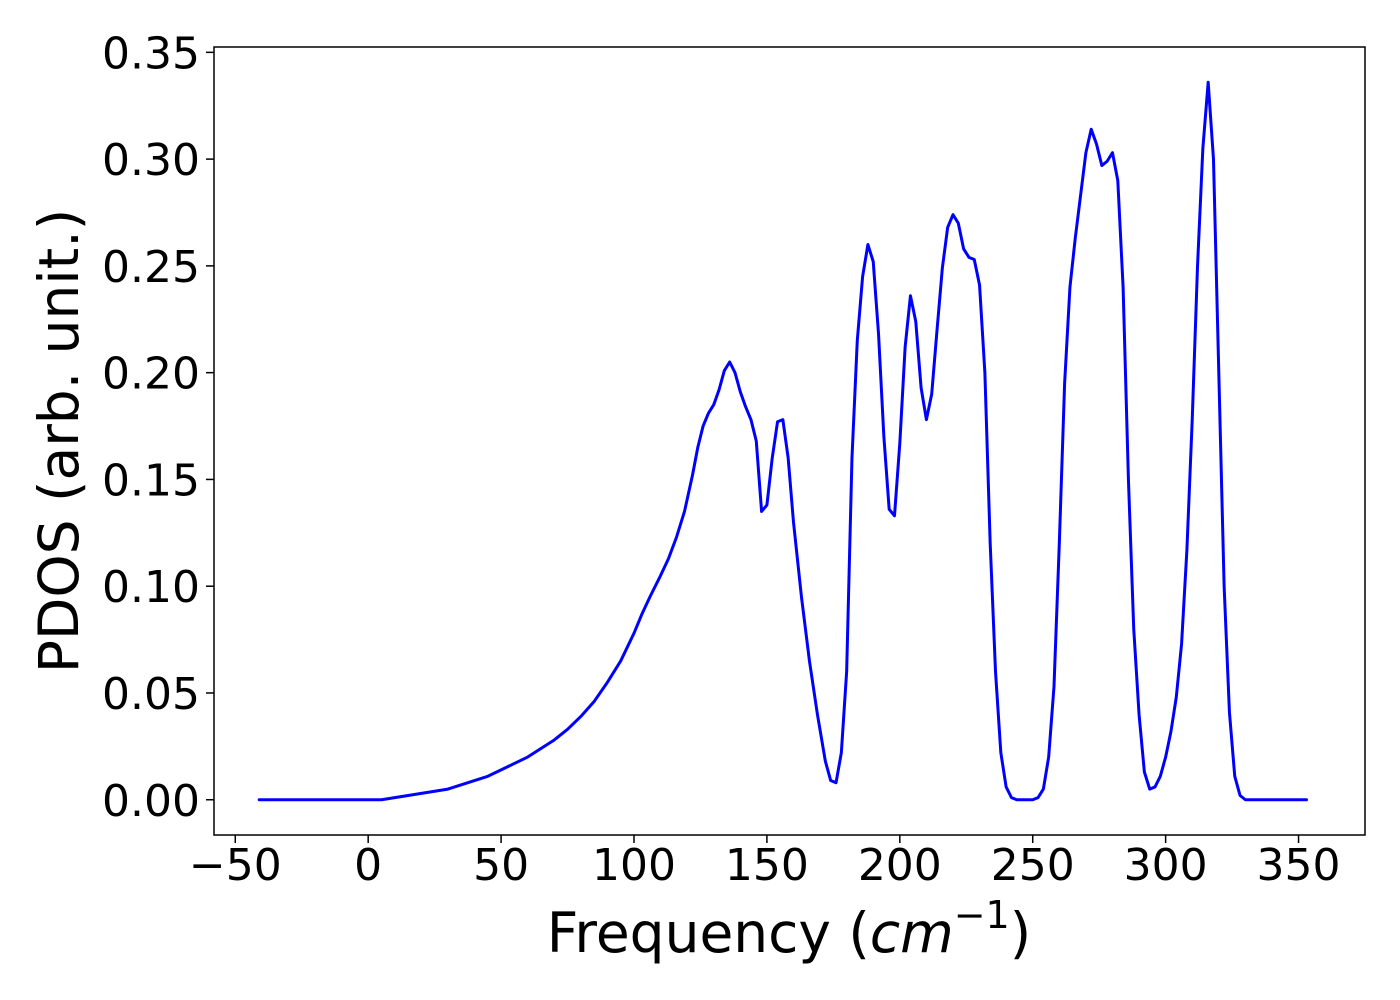 The image size is (1400, 1000). I want to click on y-tick-label: 0.30, so click(151, 160).